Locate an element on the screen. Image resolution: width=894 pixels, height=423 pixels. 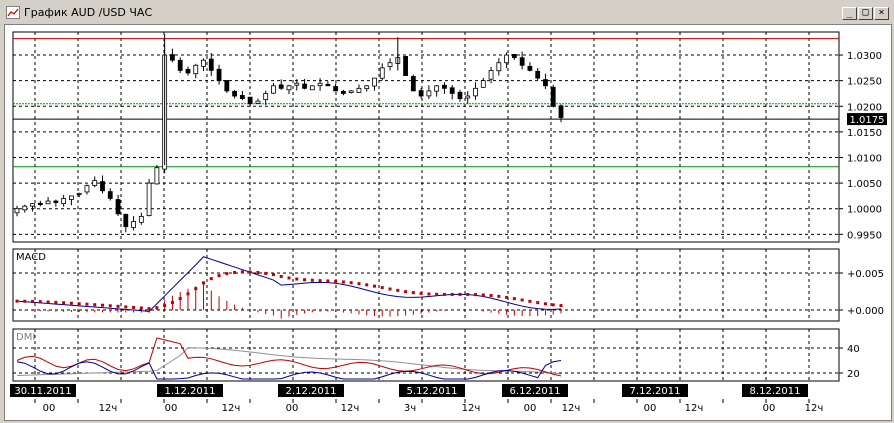
close-button: × is located at coordinates (881, 13).